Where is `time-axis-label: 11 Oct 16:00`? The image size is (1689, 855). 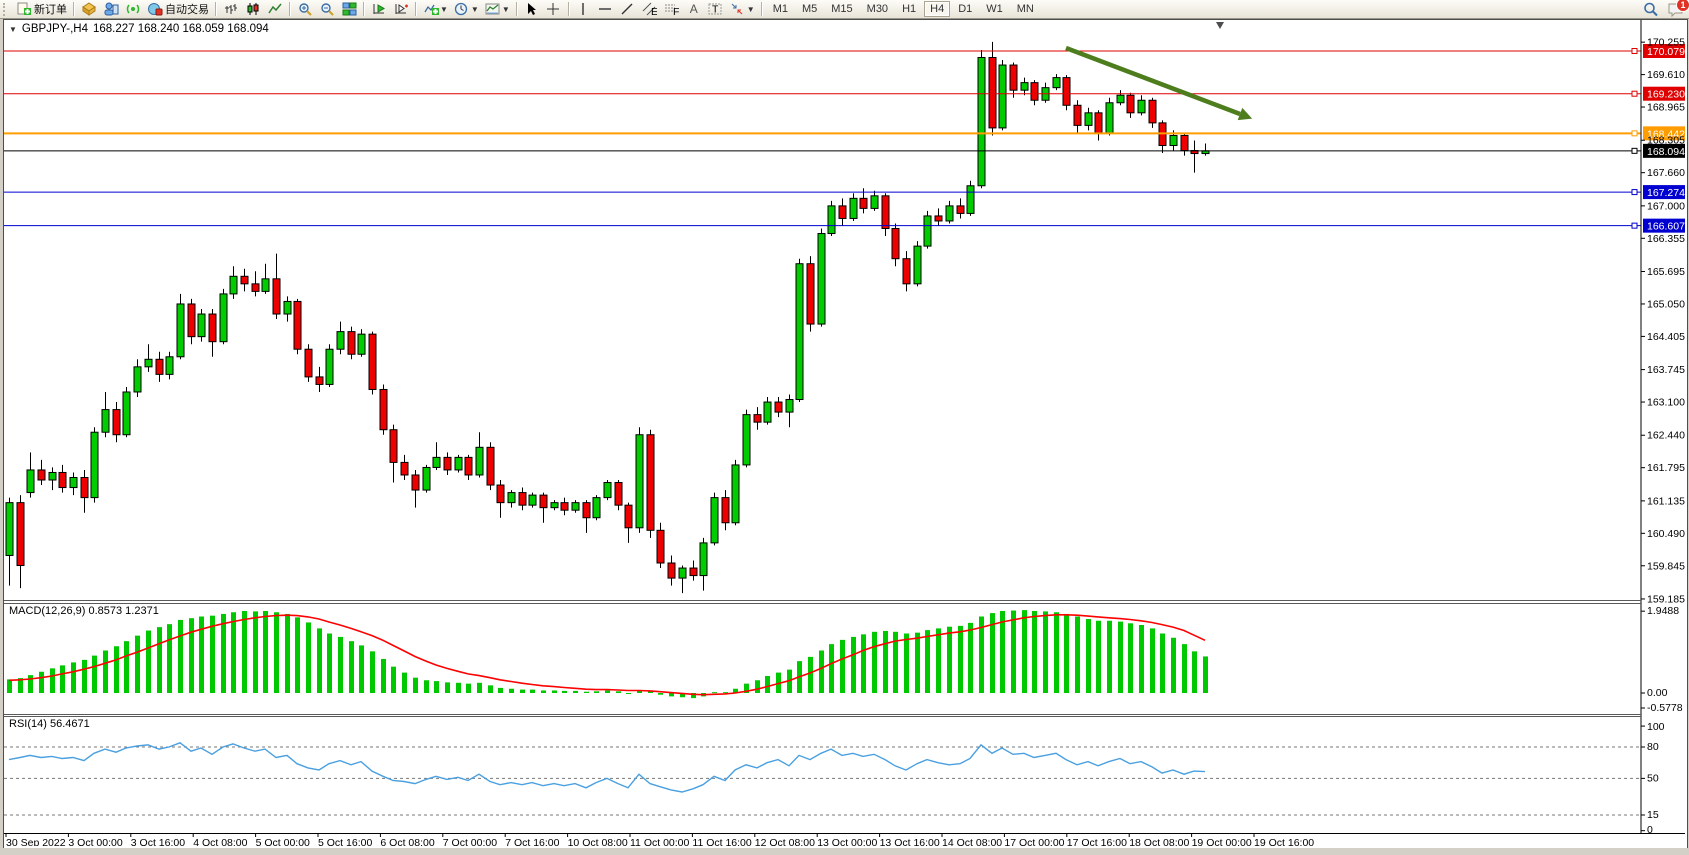
time-axis-label: 11 Oct 16:00 is located at coordinates (722, 841).